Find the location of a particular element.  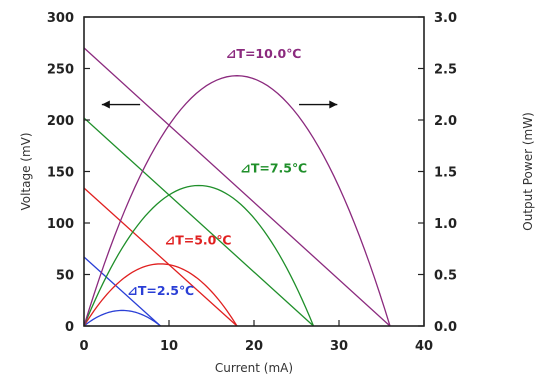

y-left-tick-label: 0 is located at coordinates (69, 327).